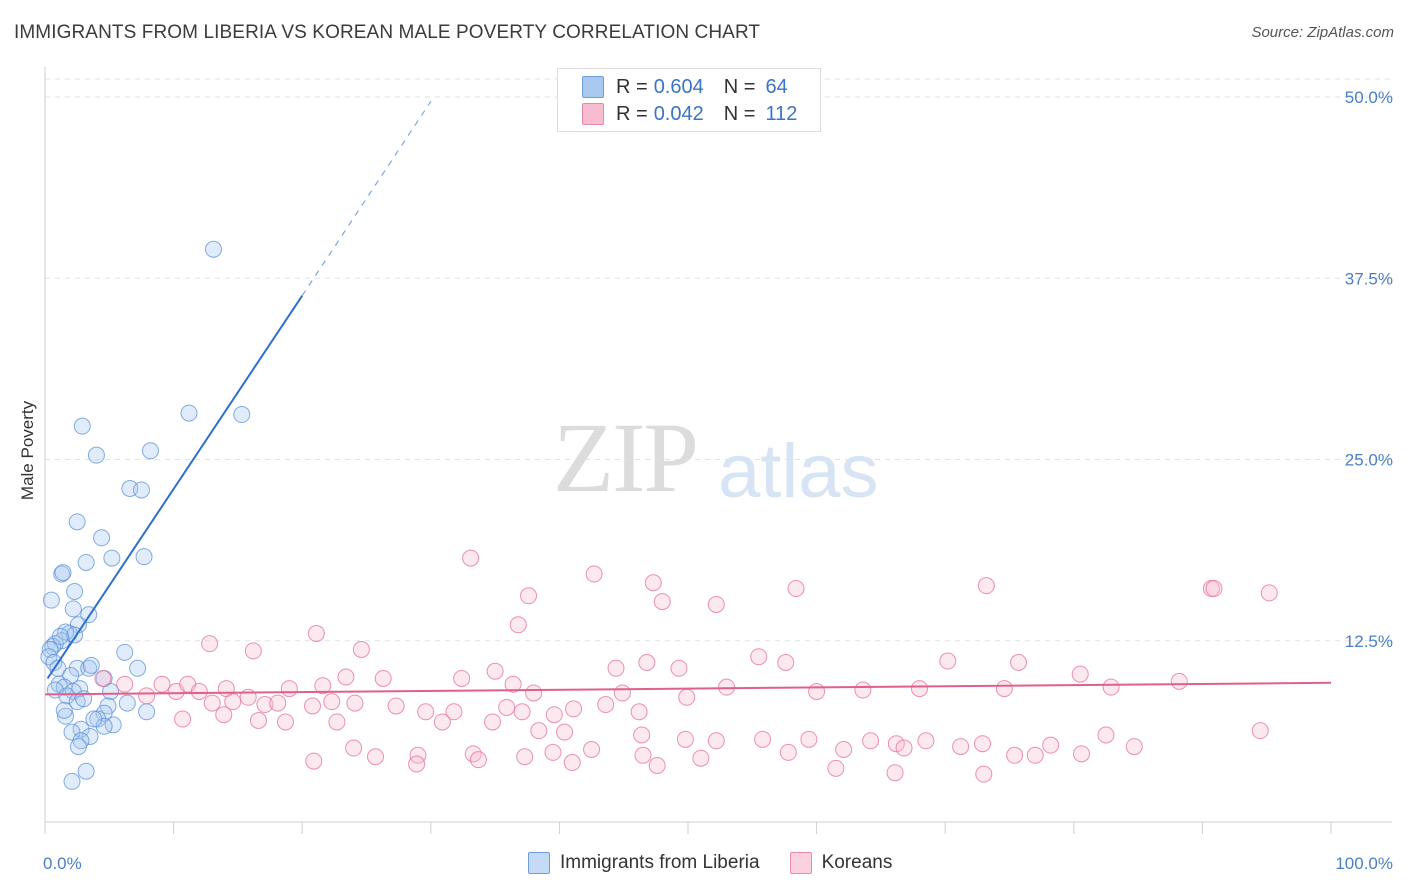 The width and height of the screenshot is (1406, 892). I want to click on legend-swatch-koreans, so click(800, 863).